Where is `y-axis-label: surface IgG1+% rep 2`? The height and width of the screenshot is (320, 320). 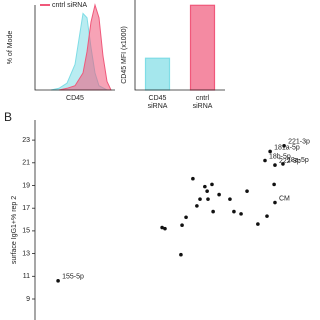
y-axis-label: surface IgG1+% rep 2 is located at coordinates (14, 230).